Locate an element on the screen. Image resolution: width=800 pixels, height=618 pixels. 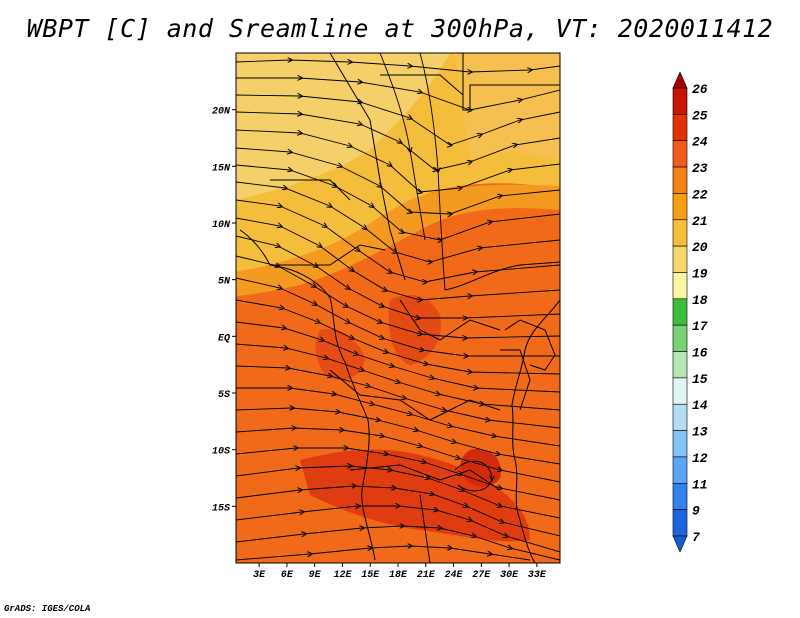
lat-tick-label: EQ is located at coordinates (224, 338).